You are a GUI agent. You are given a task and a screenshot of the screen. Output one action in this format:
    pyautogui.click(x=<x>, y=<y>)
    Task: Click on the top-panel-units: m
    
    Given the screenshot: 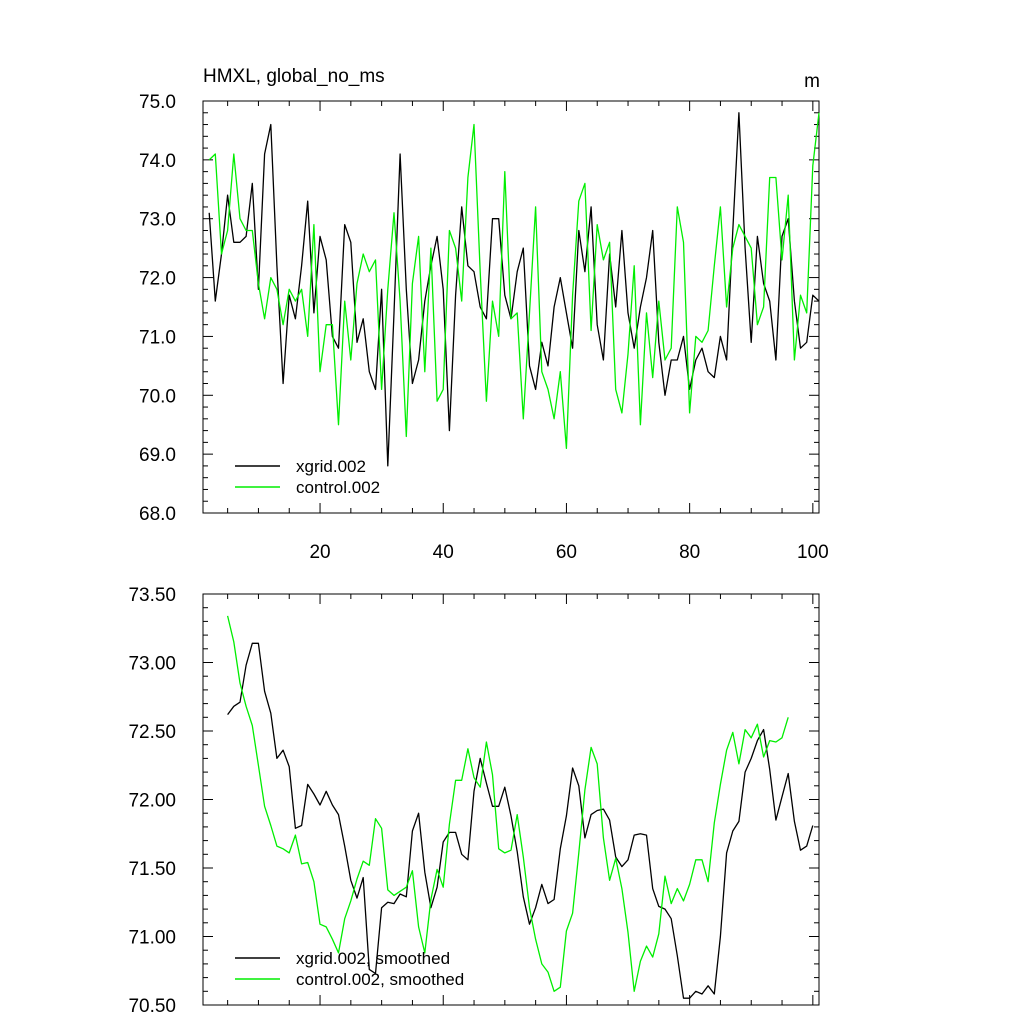 What is the action you would take?
    pyautogui.click(x=812, y=81)
    